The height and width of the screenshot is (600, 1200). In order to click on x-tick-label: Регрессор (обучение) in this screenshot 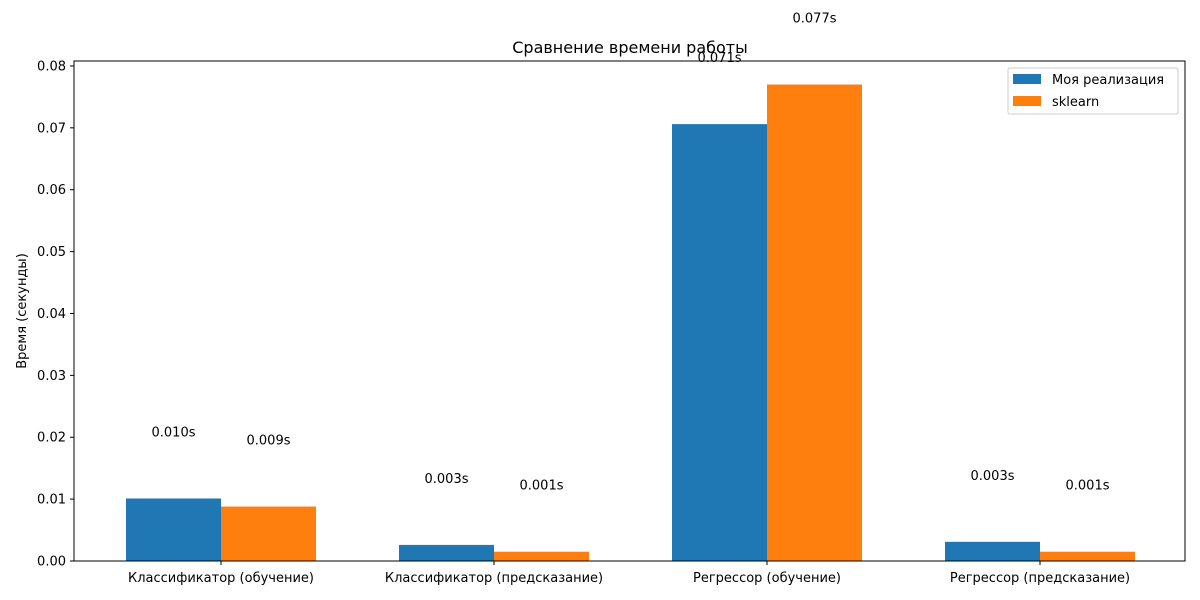, I will do `click(767, 578)`.